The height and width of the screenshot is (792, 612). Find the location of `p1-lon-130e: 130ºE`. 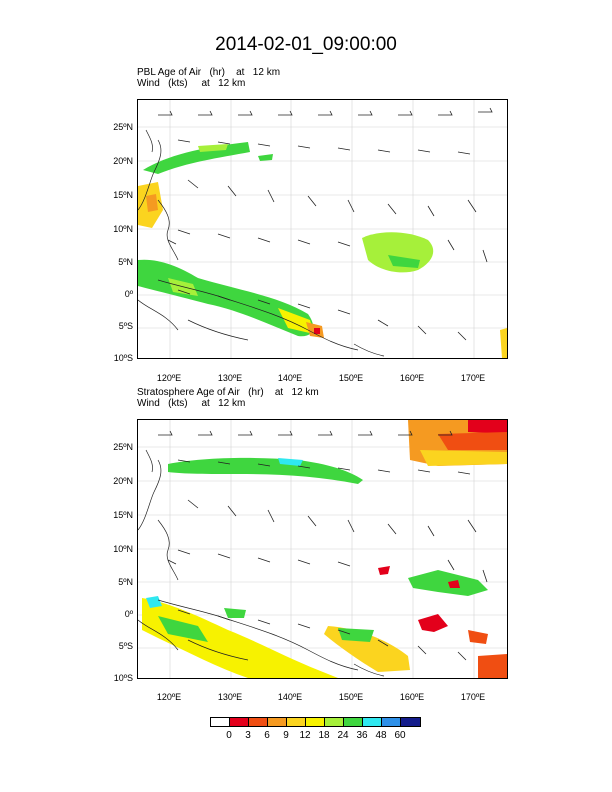

p1-lon-130e: 130ºE is located at coordinates (230, 378).